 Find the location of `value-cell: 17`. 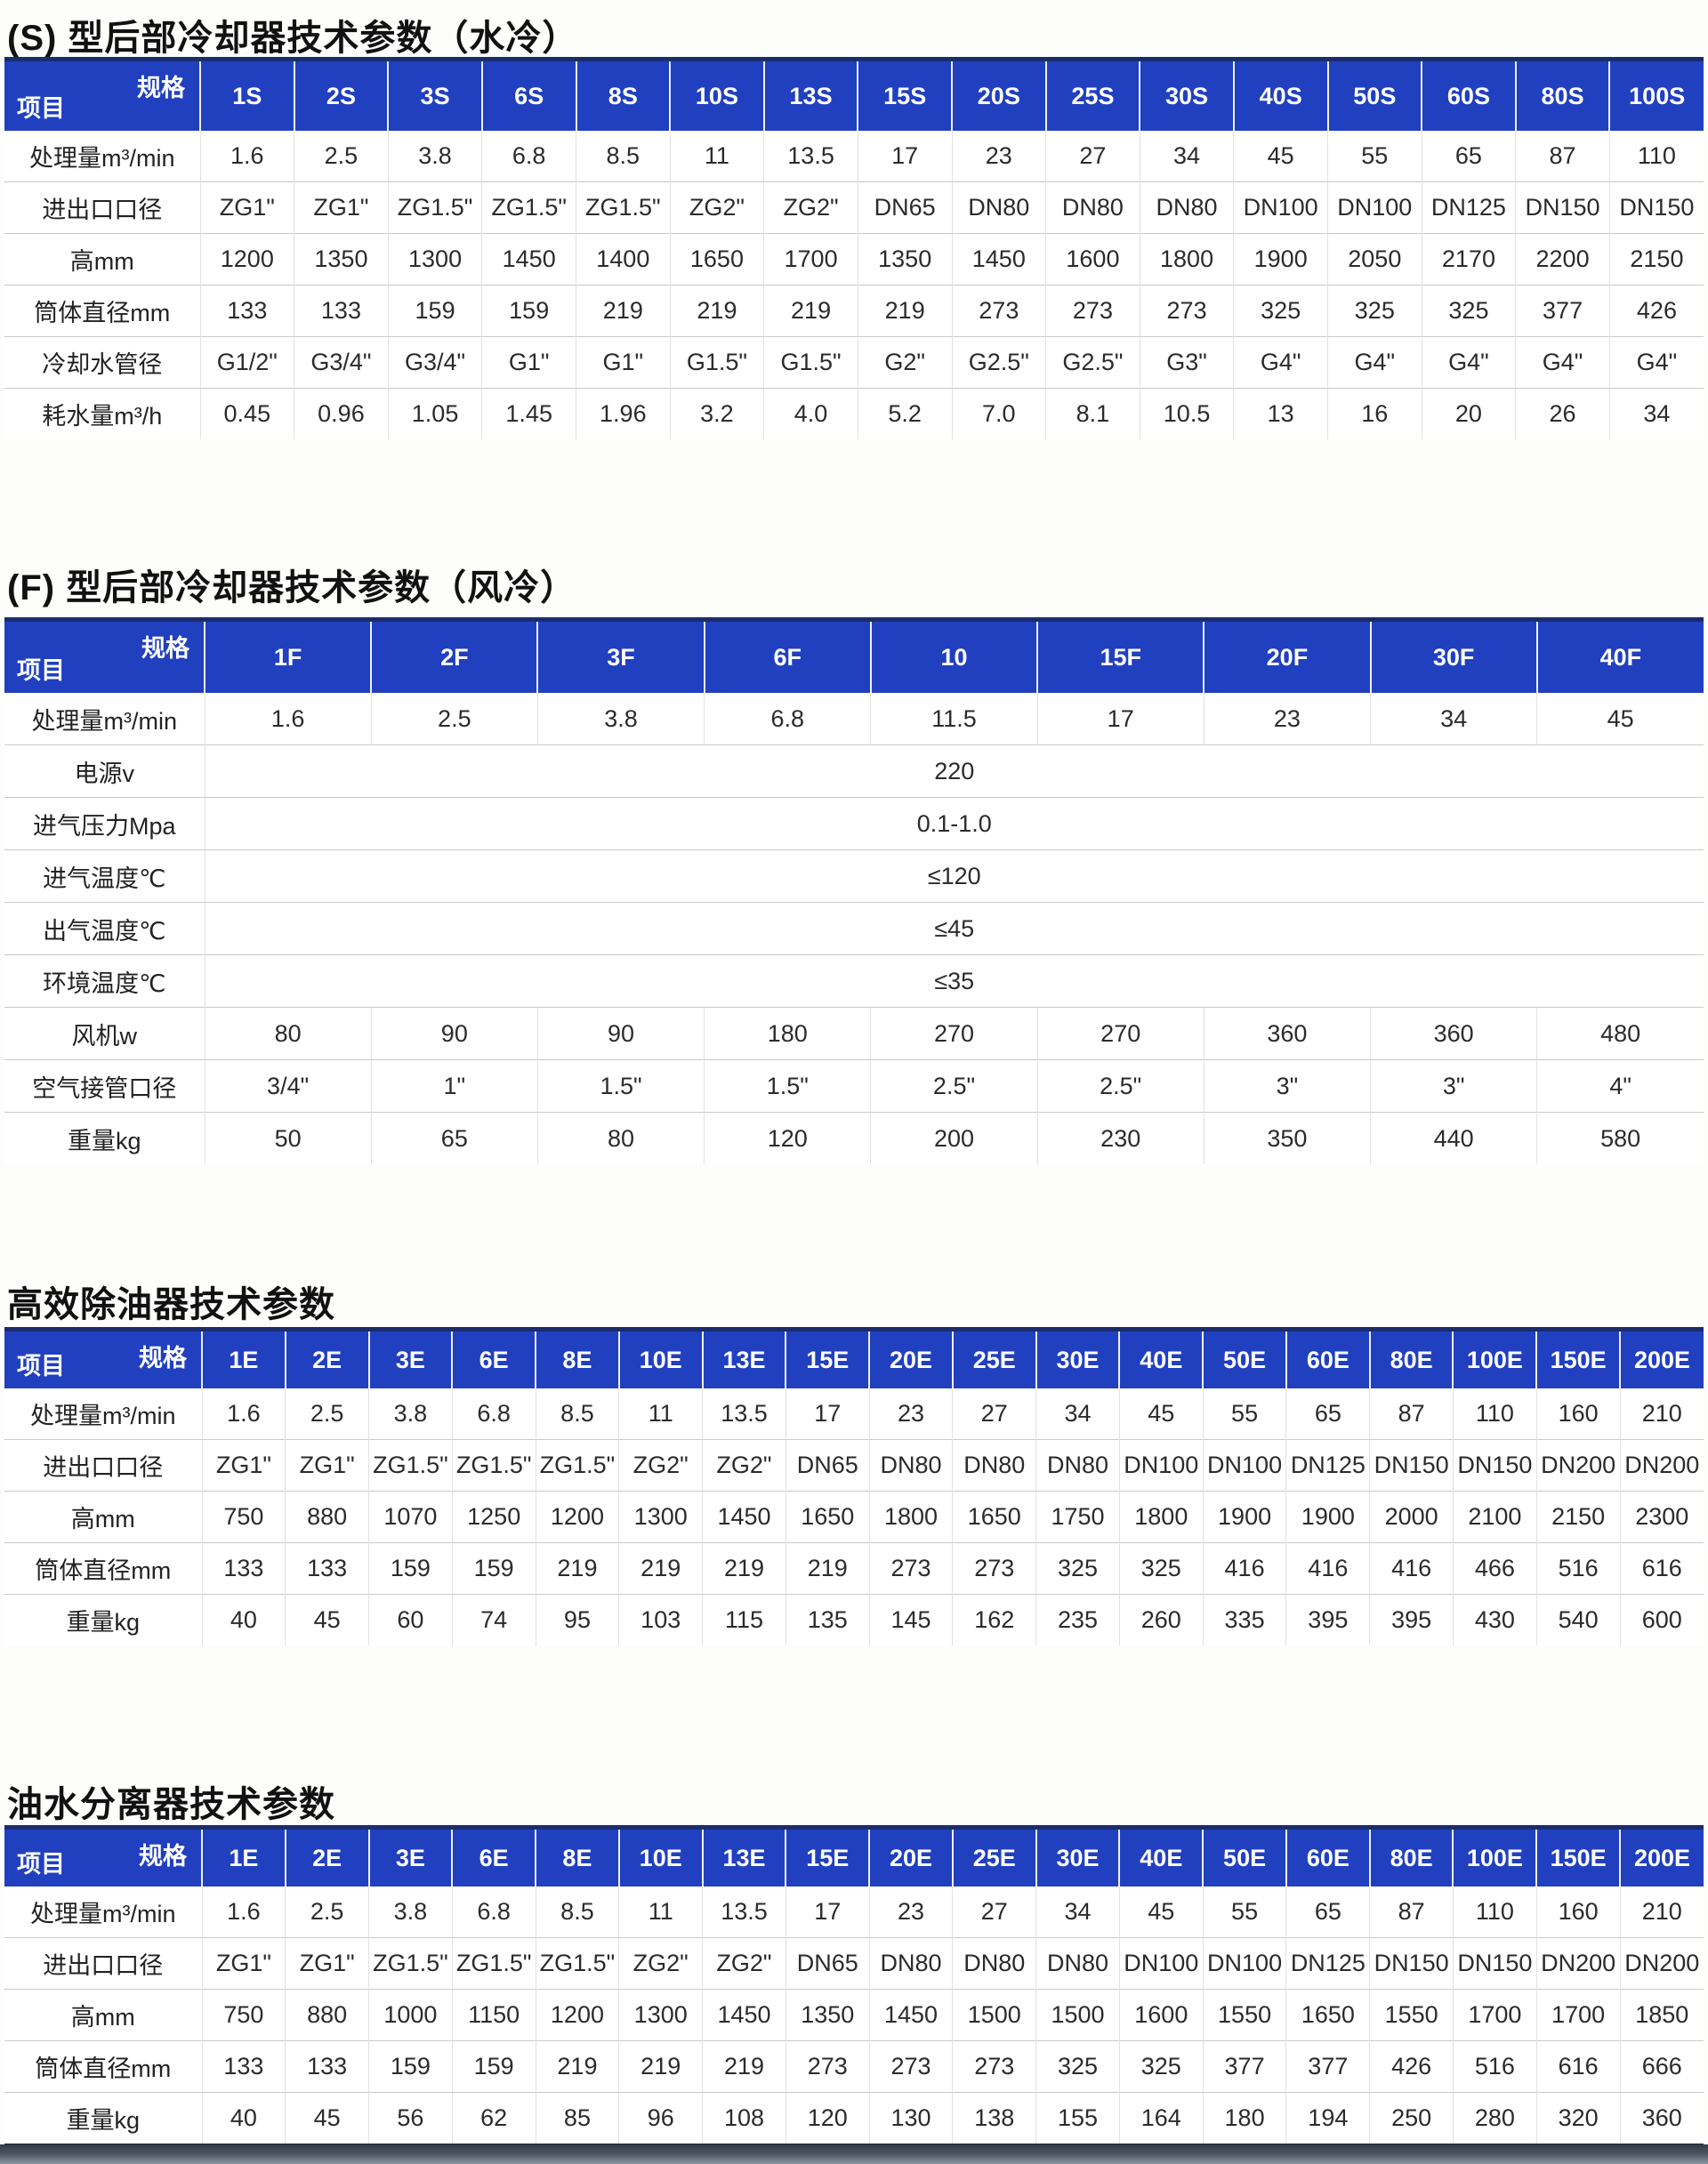

value-cell: 17 is located at coordinates (904, 156).